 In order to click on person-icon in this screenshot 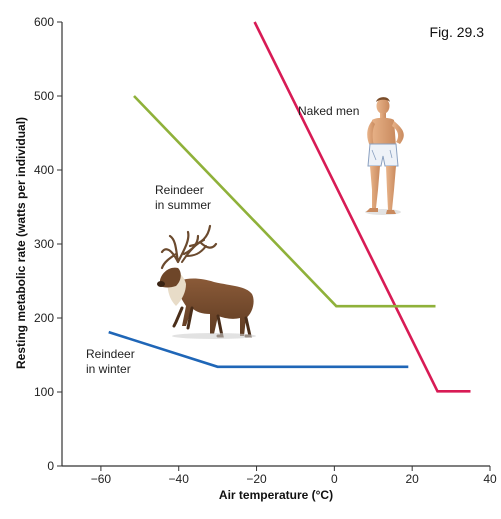, I will do `click(384, 156)`.